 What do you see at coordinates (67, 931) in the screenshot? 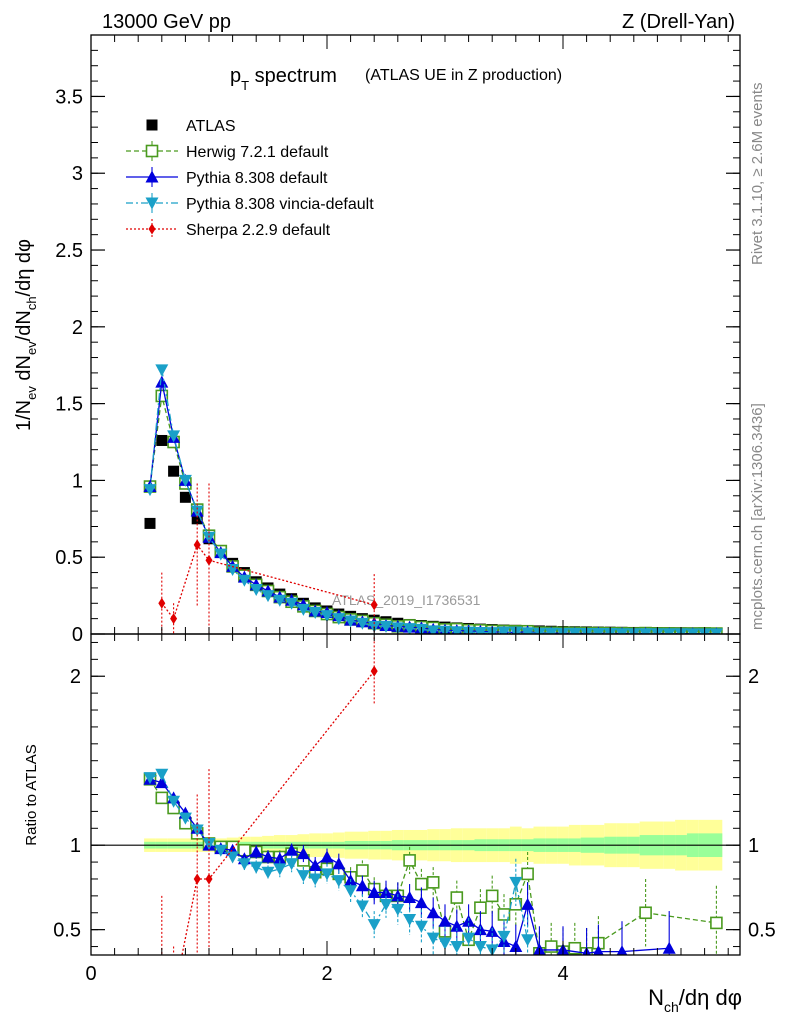
I see `ratio-ytick-label: 0.5` at bounding box center [67, 931].